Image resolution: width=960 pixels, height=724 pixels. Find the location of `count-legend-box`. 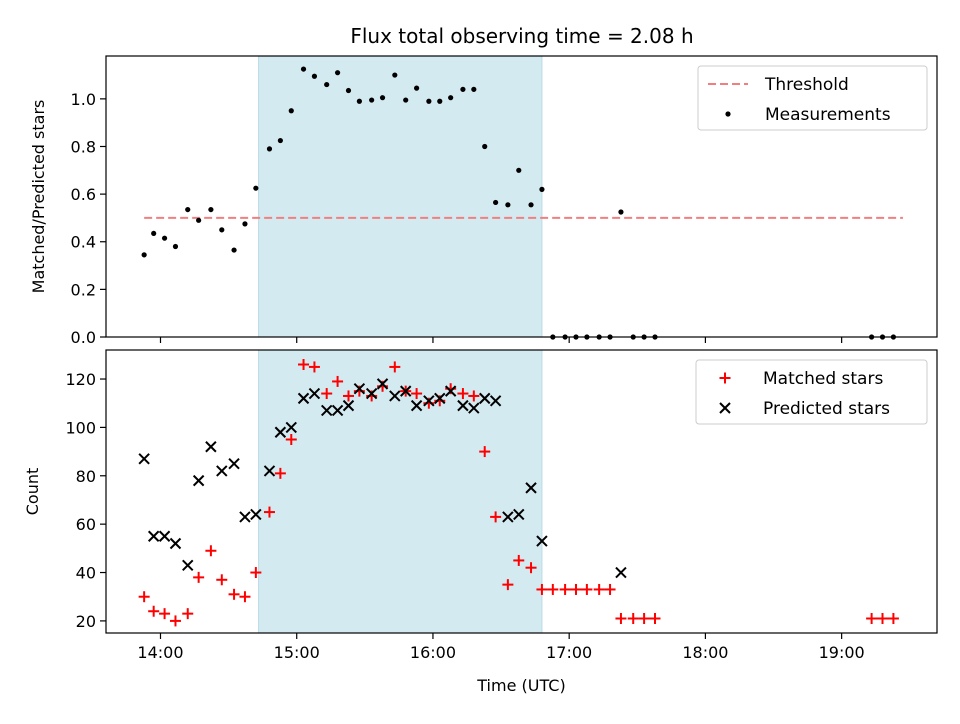

count-legend-box is located at coordinates (811, 392).